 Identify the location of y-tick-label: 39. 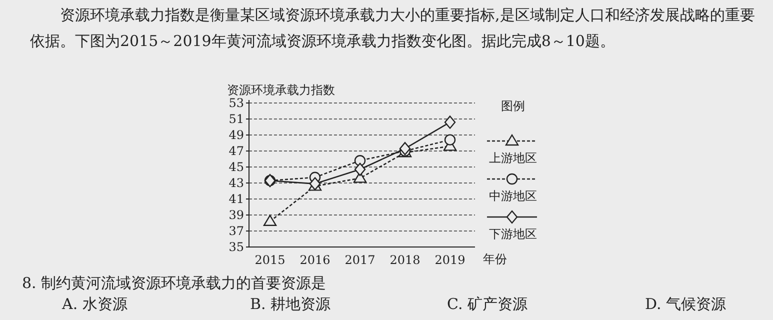
(236, 215).